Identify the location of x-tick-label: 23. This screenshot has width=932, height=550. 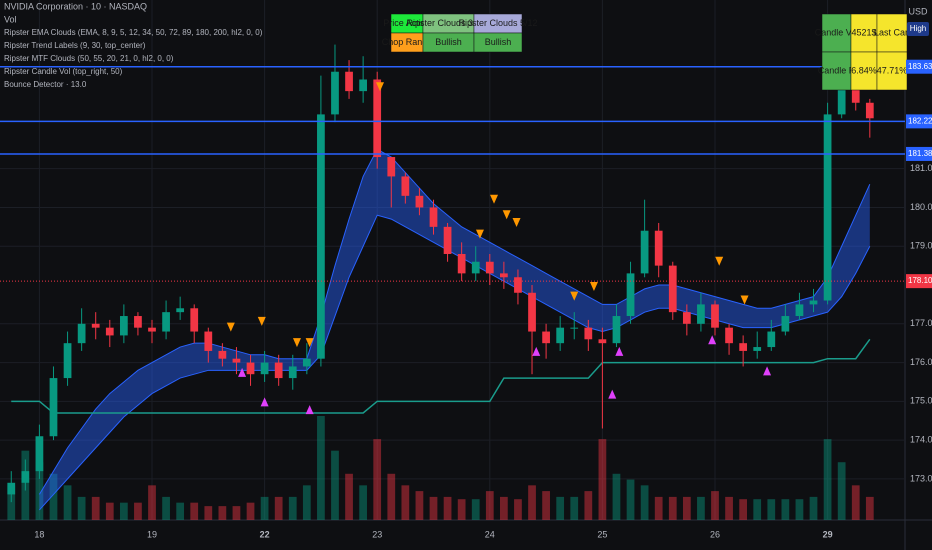
(377, 534).